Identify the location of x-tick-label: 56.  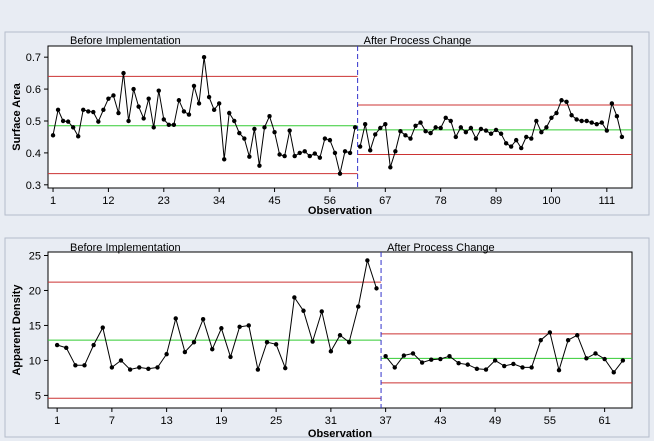
(330, 201).